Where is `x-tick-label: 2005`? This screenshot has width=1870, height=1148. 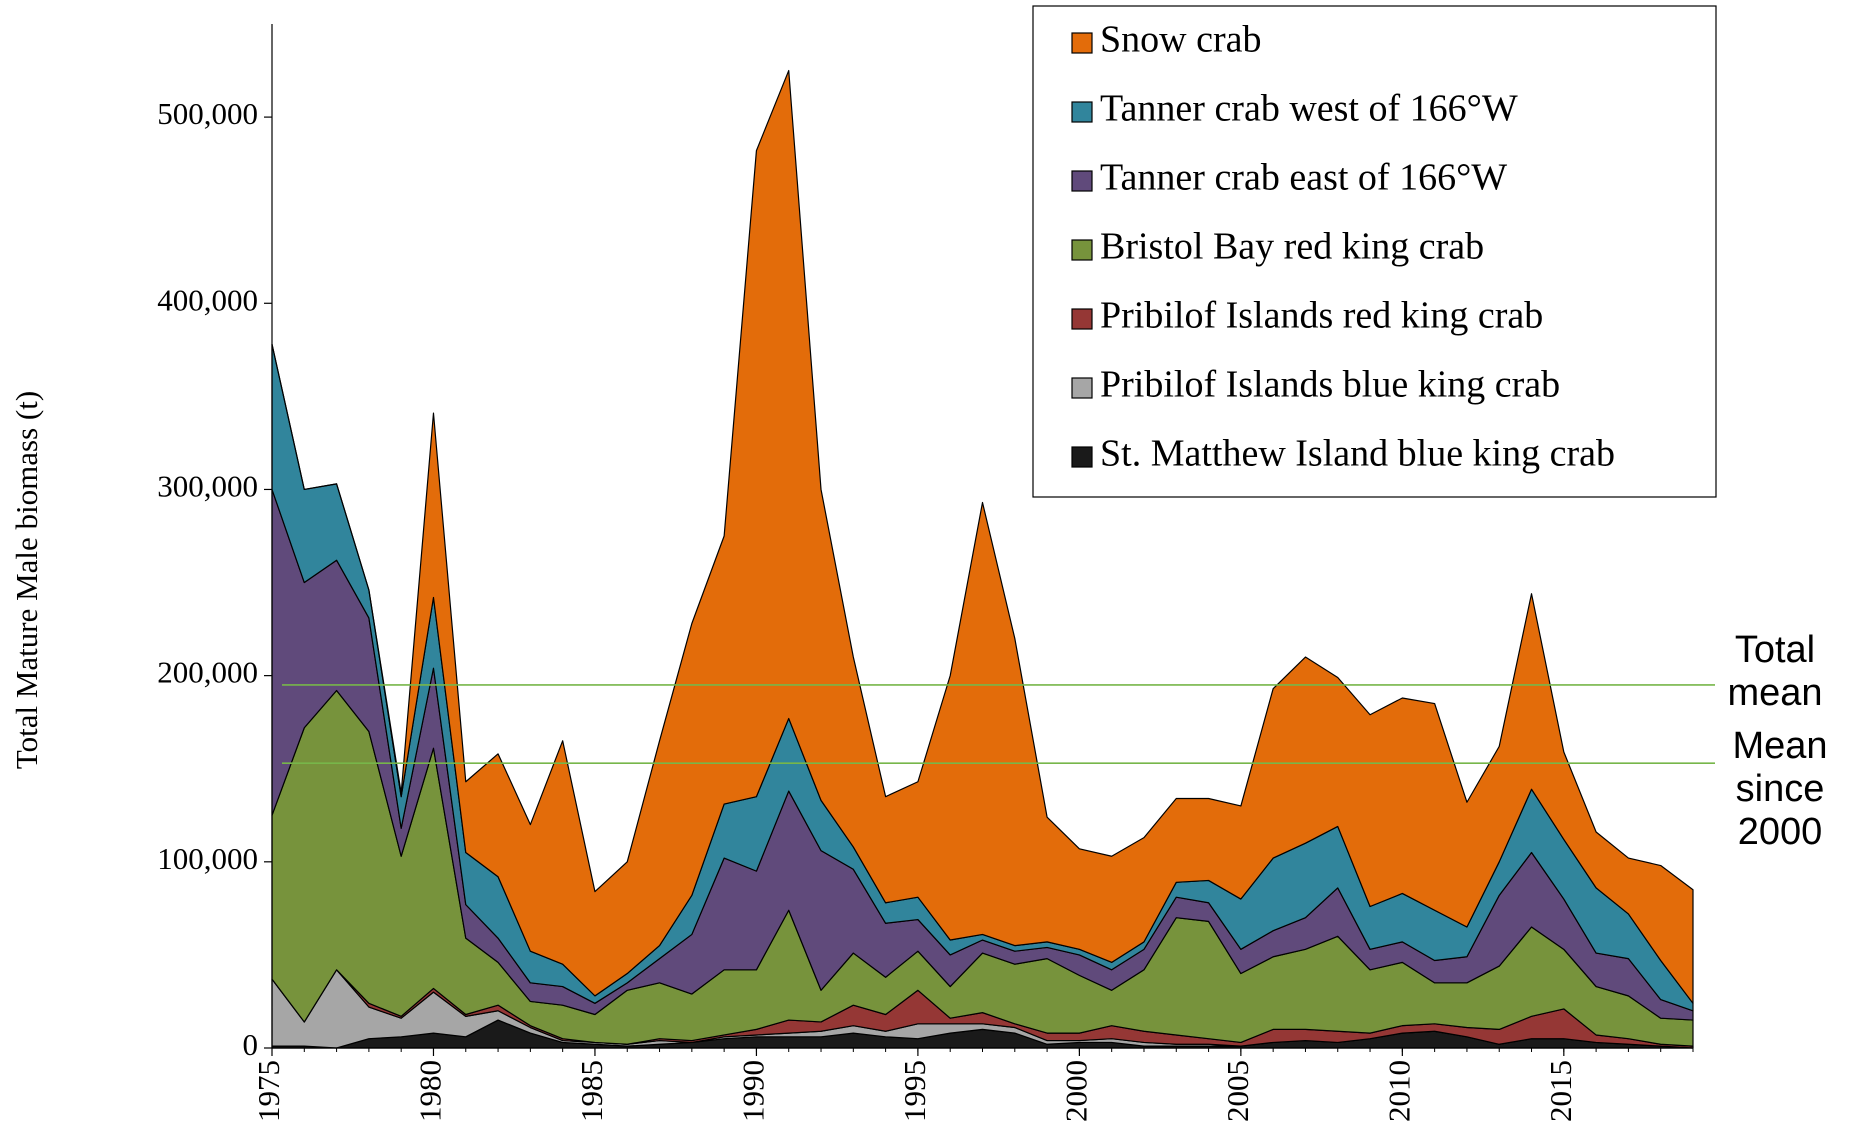 x-tick-label: 2005 is located at coordinates (1237, 1091).